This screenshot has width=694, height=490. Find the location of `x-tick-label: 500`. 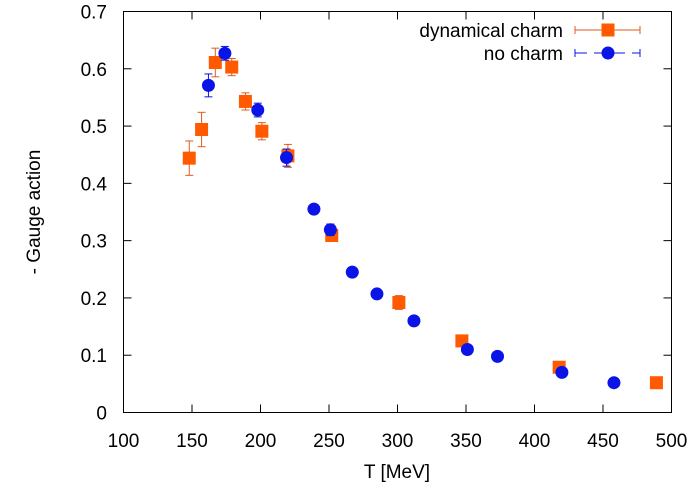

x-tick-label: 500 is located at coordinates (672, 441).